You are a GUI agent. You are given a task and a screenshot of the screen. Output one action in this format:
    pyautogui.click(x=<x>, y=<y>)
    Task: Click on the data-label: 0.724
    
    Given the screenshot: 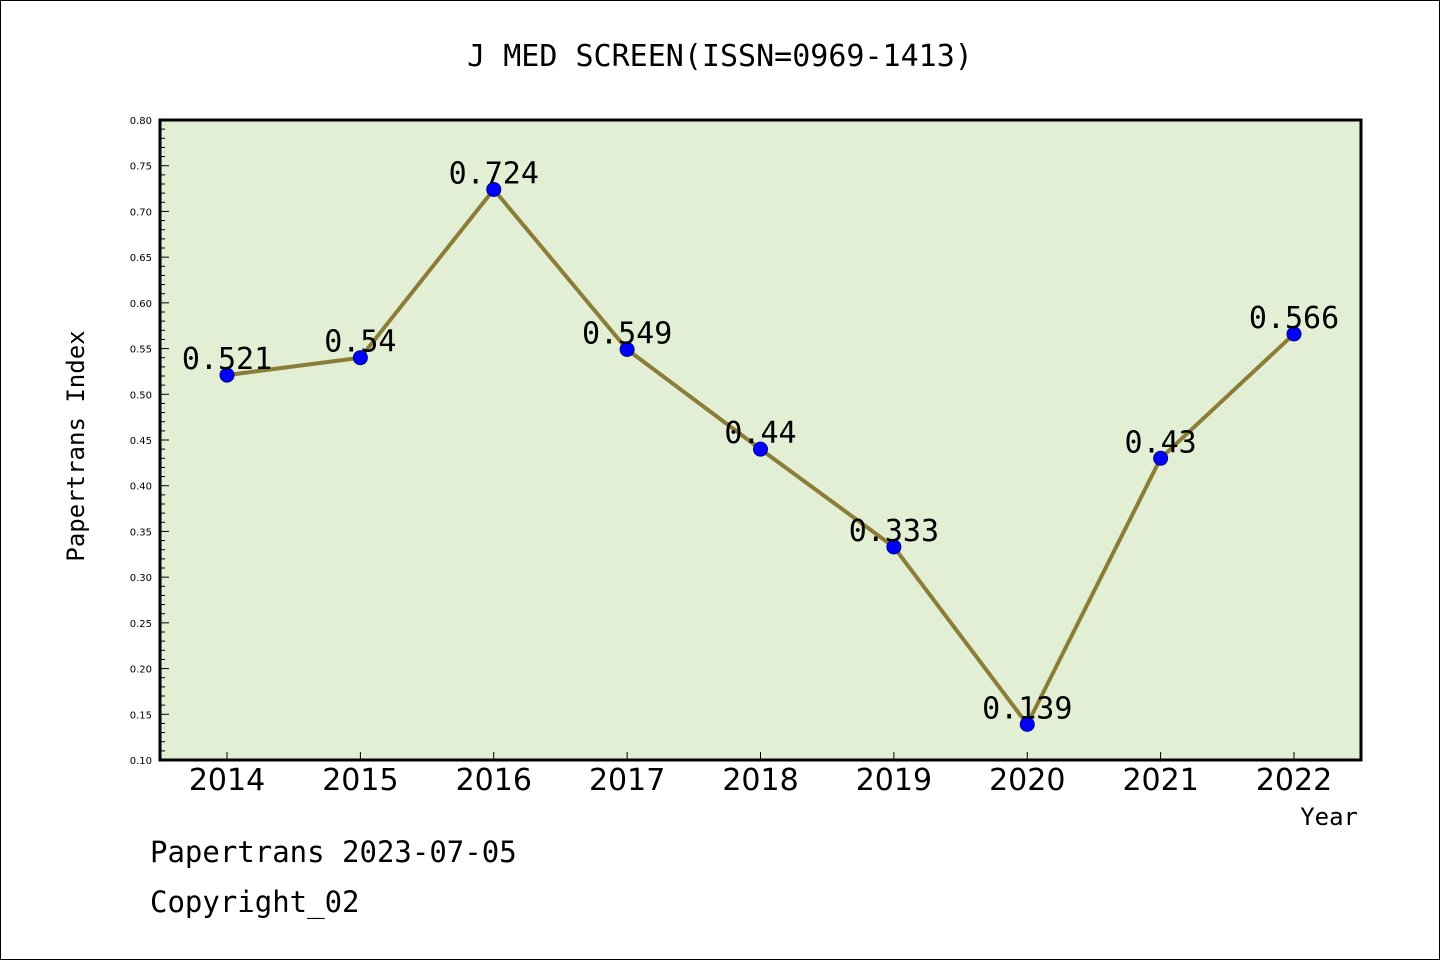 What is the action you would take?
    pyautogui.click(x=494, y=173)
    